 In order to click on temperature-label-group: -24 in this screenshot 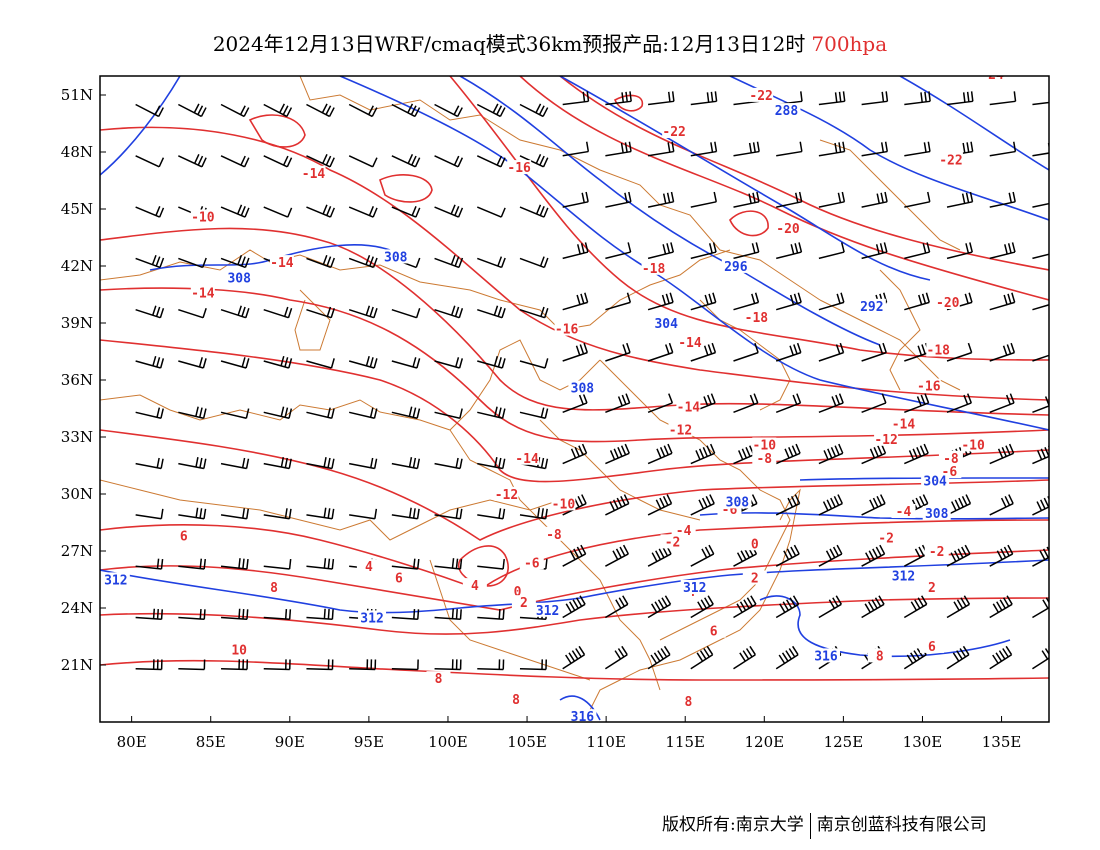, I will do `click(992, 79)`.